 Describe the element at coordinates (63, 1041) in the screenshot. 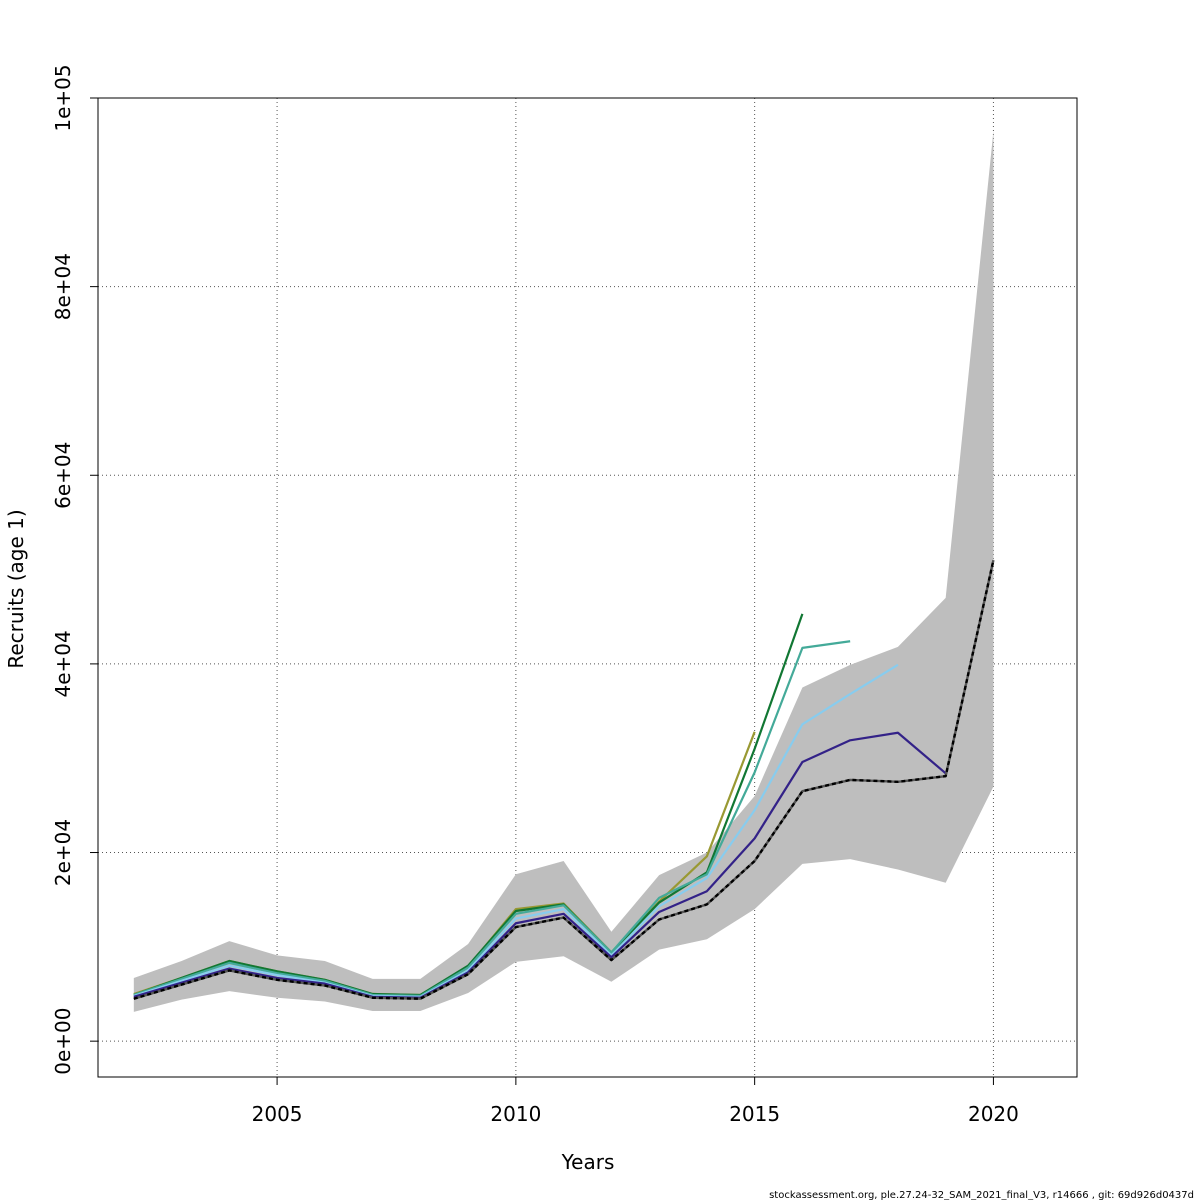

I see `y-tick-label: 0e+00` at that location.